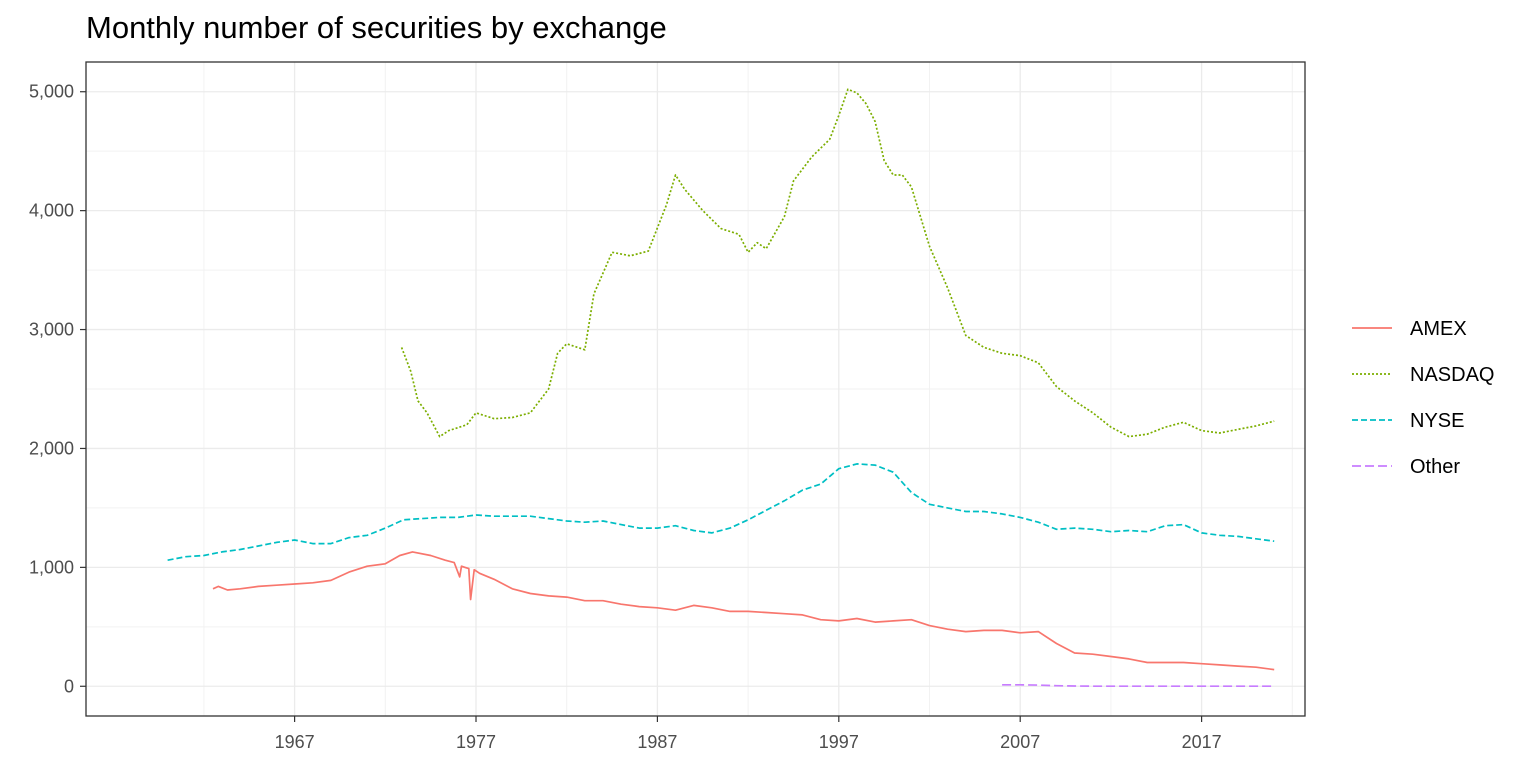 Image resolution: width=1536 pixels, height=768 pixels. What do you see at coordinates (721, 512) in the screenshot?
I see `series-line-nyse` at bounding box center [721, 512].